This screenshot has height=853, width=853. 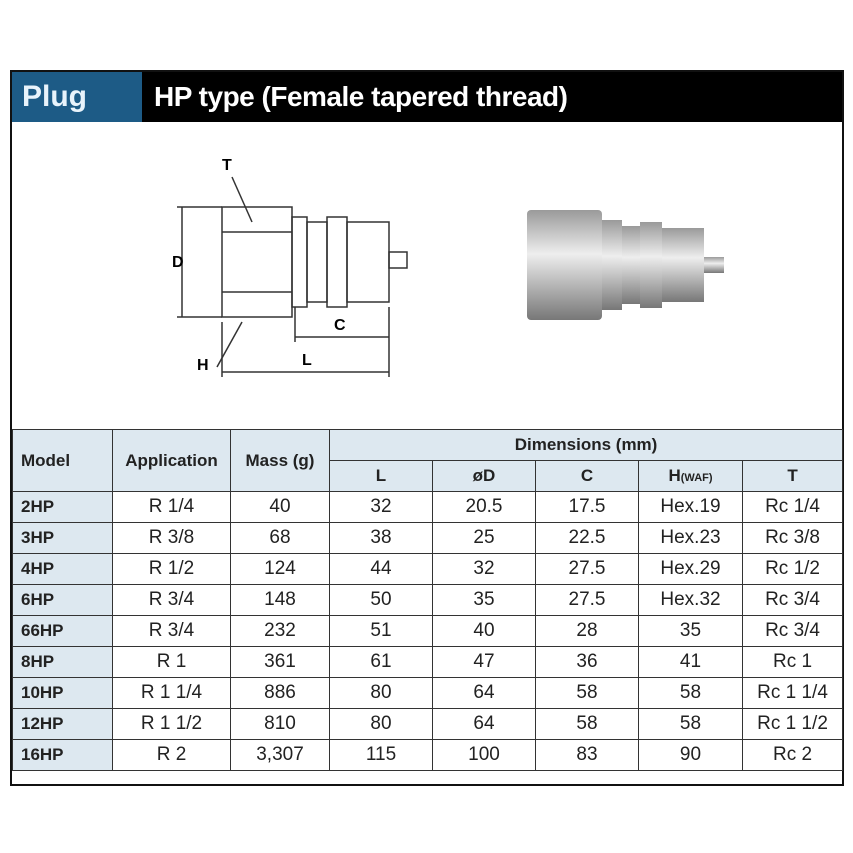 I want to click on table-row: 6HP R 3/4 148 50 35 27.5 Hex.32 Rc 3/4, so click(x=428, y=600).